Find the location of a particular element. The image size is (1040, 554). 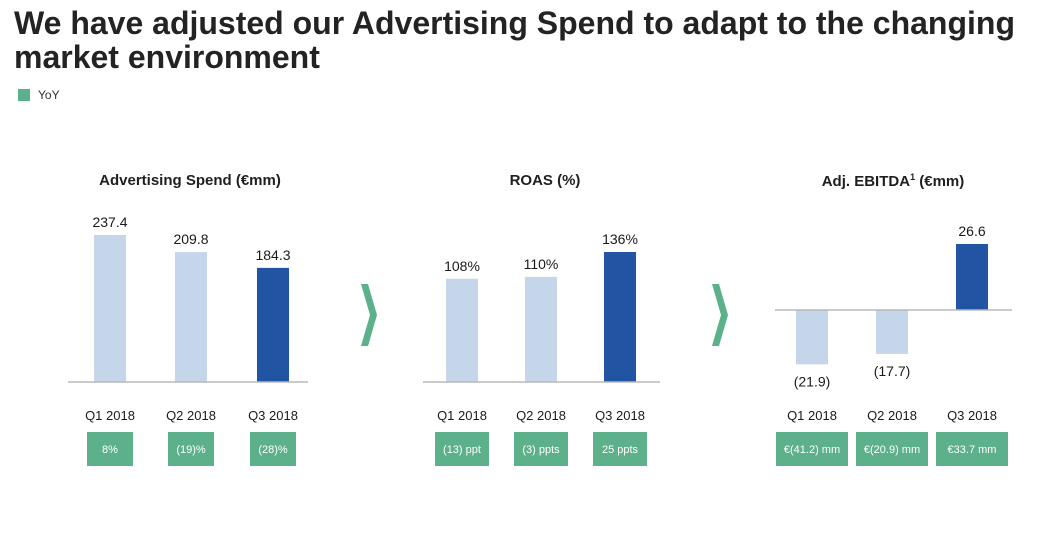

yoy-label: (19)% is located at coordinates (191, 450).